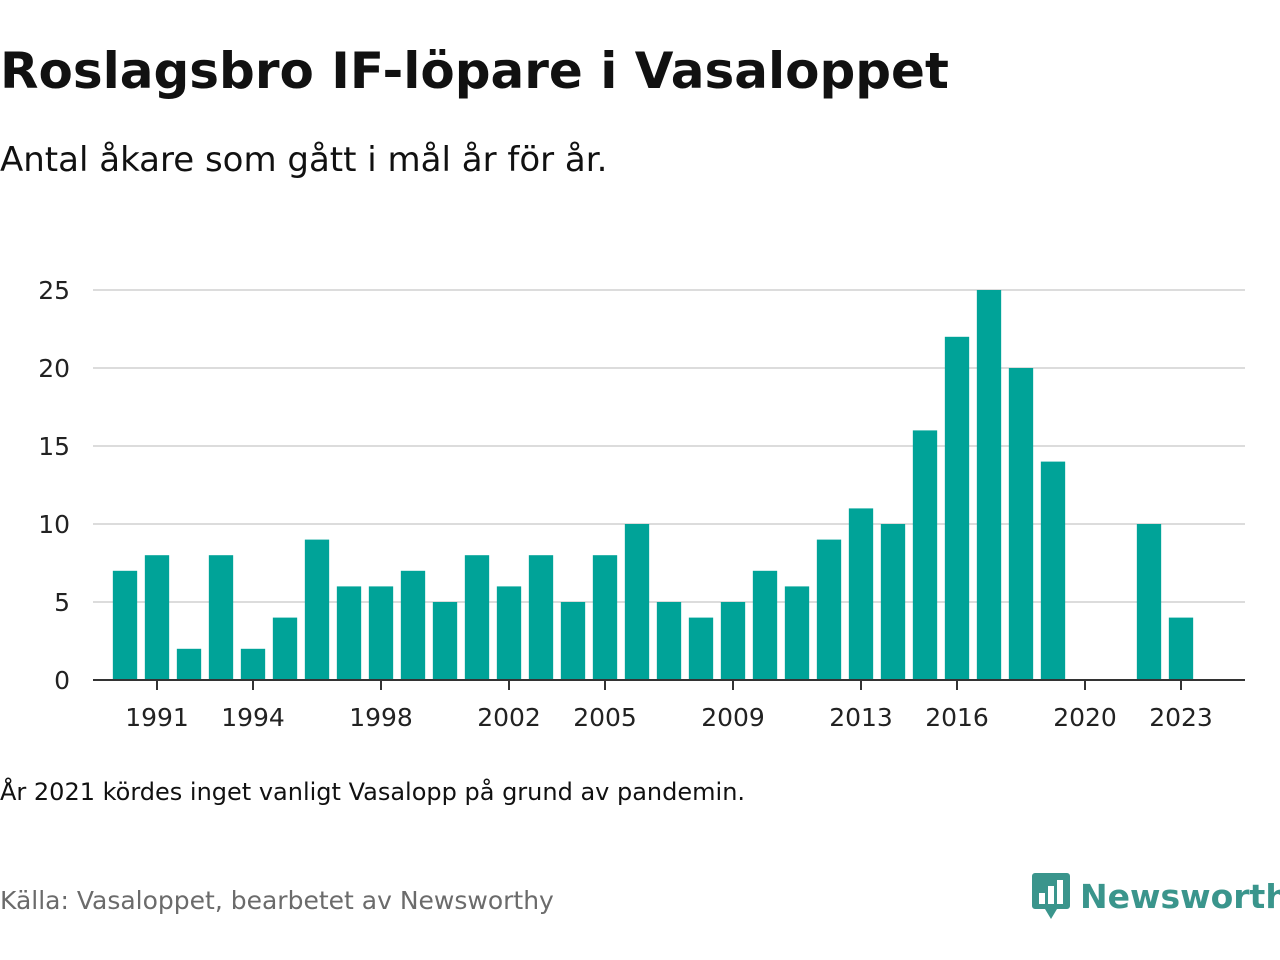  Describe the element at coordinates (733, 641) in the screenshot. I see `bar-2009` at that location.